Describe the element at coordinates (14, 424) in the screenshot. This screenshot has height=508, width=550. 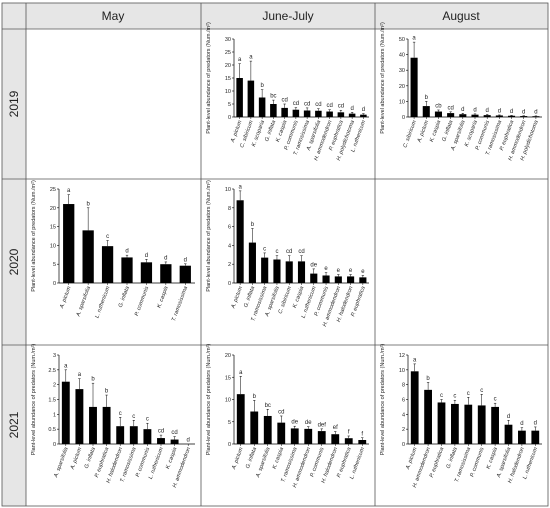
I see `row-header-2021: 2021` at that location.